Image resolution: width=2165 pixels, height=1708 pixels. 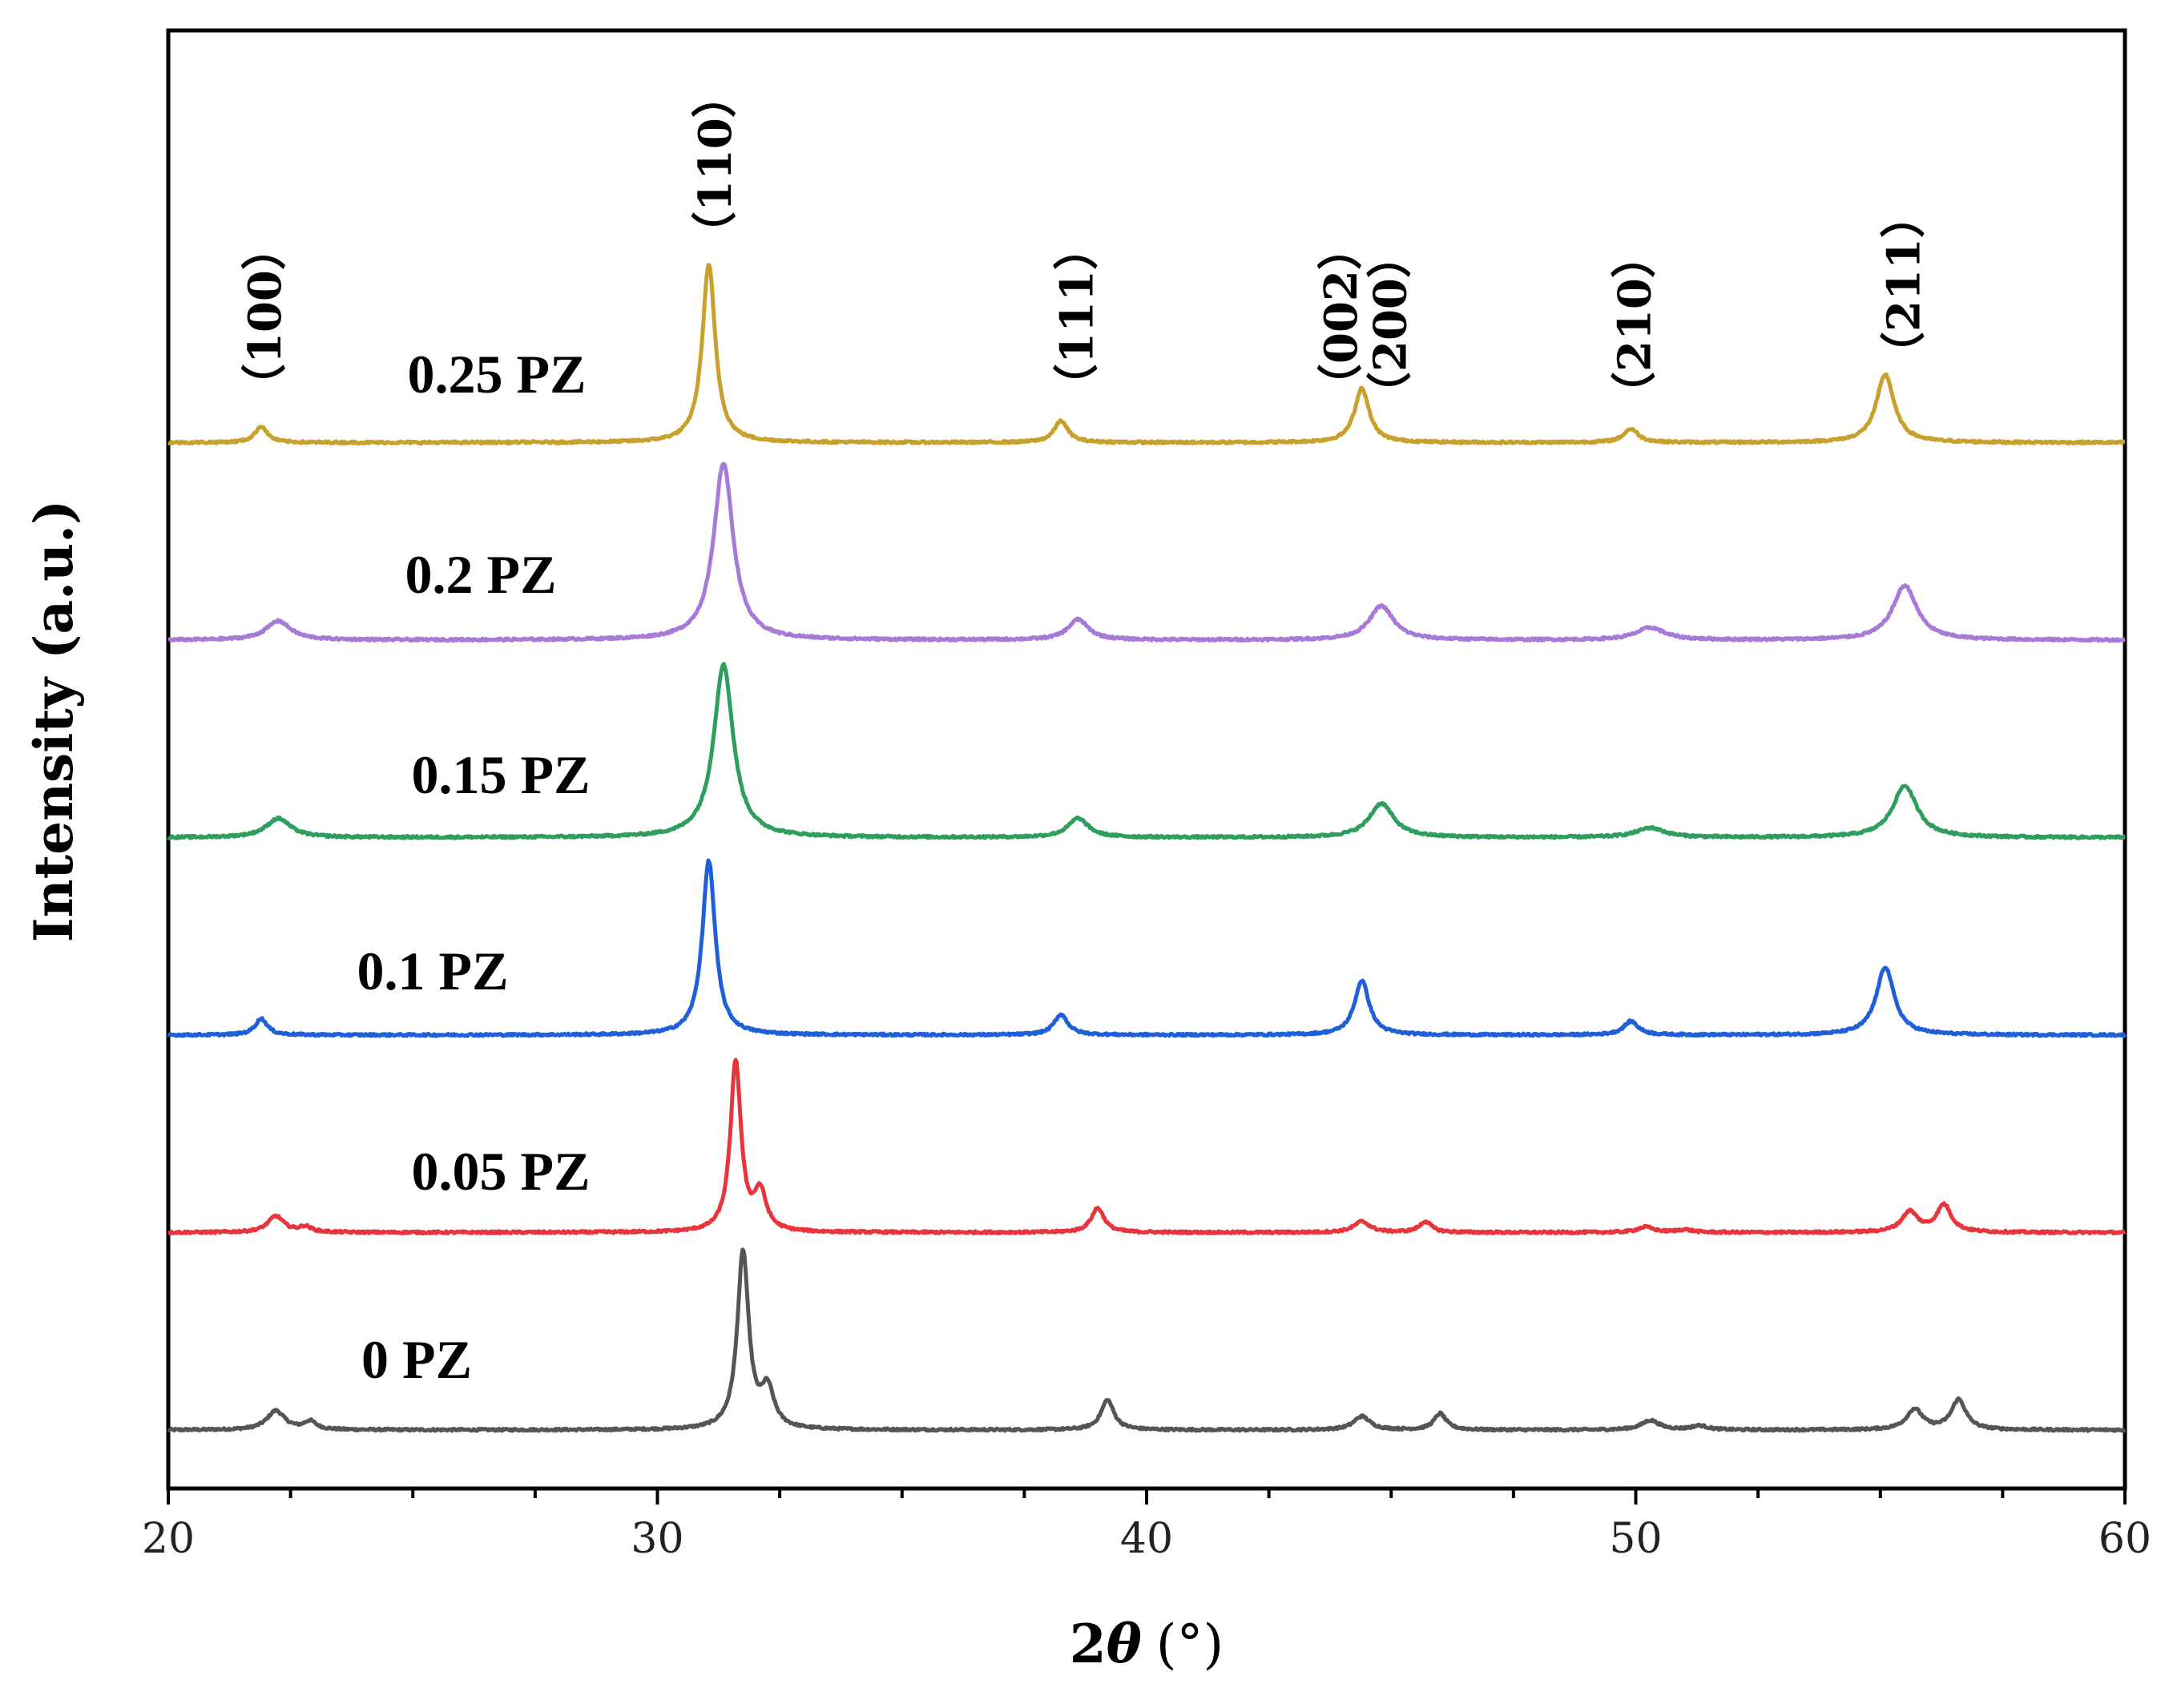 What do you see at coordinates (1124, 1644) in the screenshot?
I see `x-axis-title-symbol: θ` at bounding box center [1124, 1644].